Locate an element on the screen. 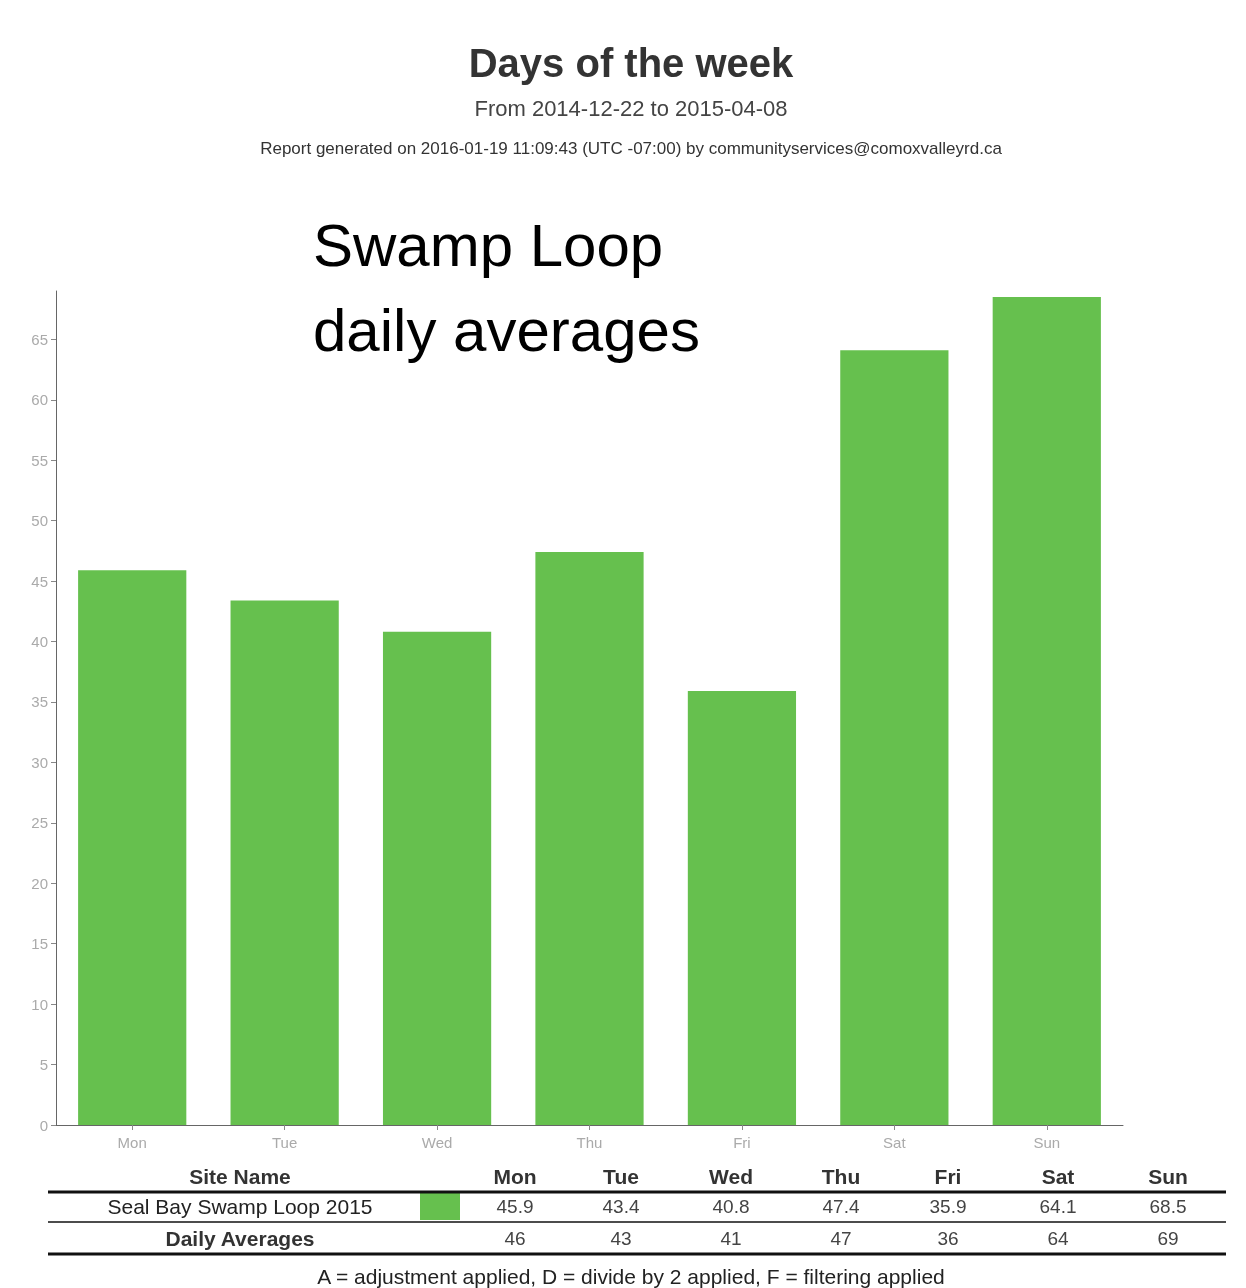 Image resolution: width=1246 pixels, height=1288 pixels. text: Report generated on 2016-01-19 11:09:43 (UTC -07:00) by communityservices@comoxvalleyrd.ca is located at coordinates (631, 148).